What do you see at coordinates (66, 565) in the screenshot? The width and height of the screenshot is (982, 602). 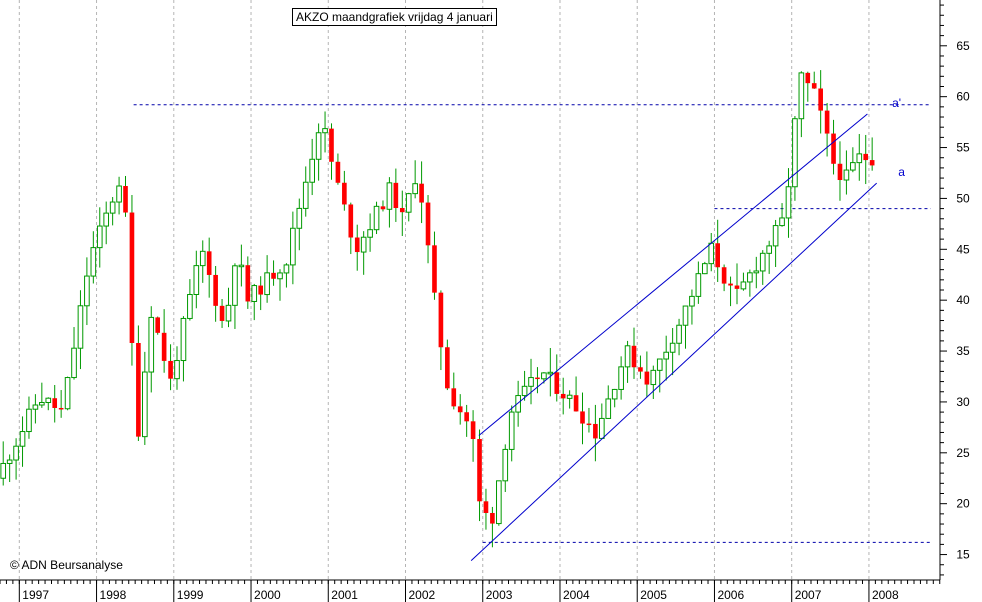 I see `copyright-label: © ADN Beursanalyse` at bounding box center [66, 565].